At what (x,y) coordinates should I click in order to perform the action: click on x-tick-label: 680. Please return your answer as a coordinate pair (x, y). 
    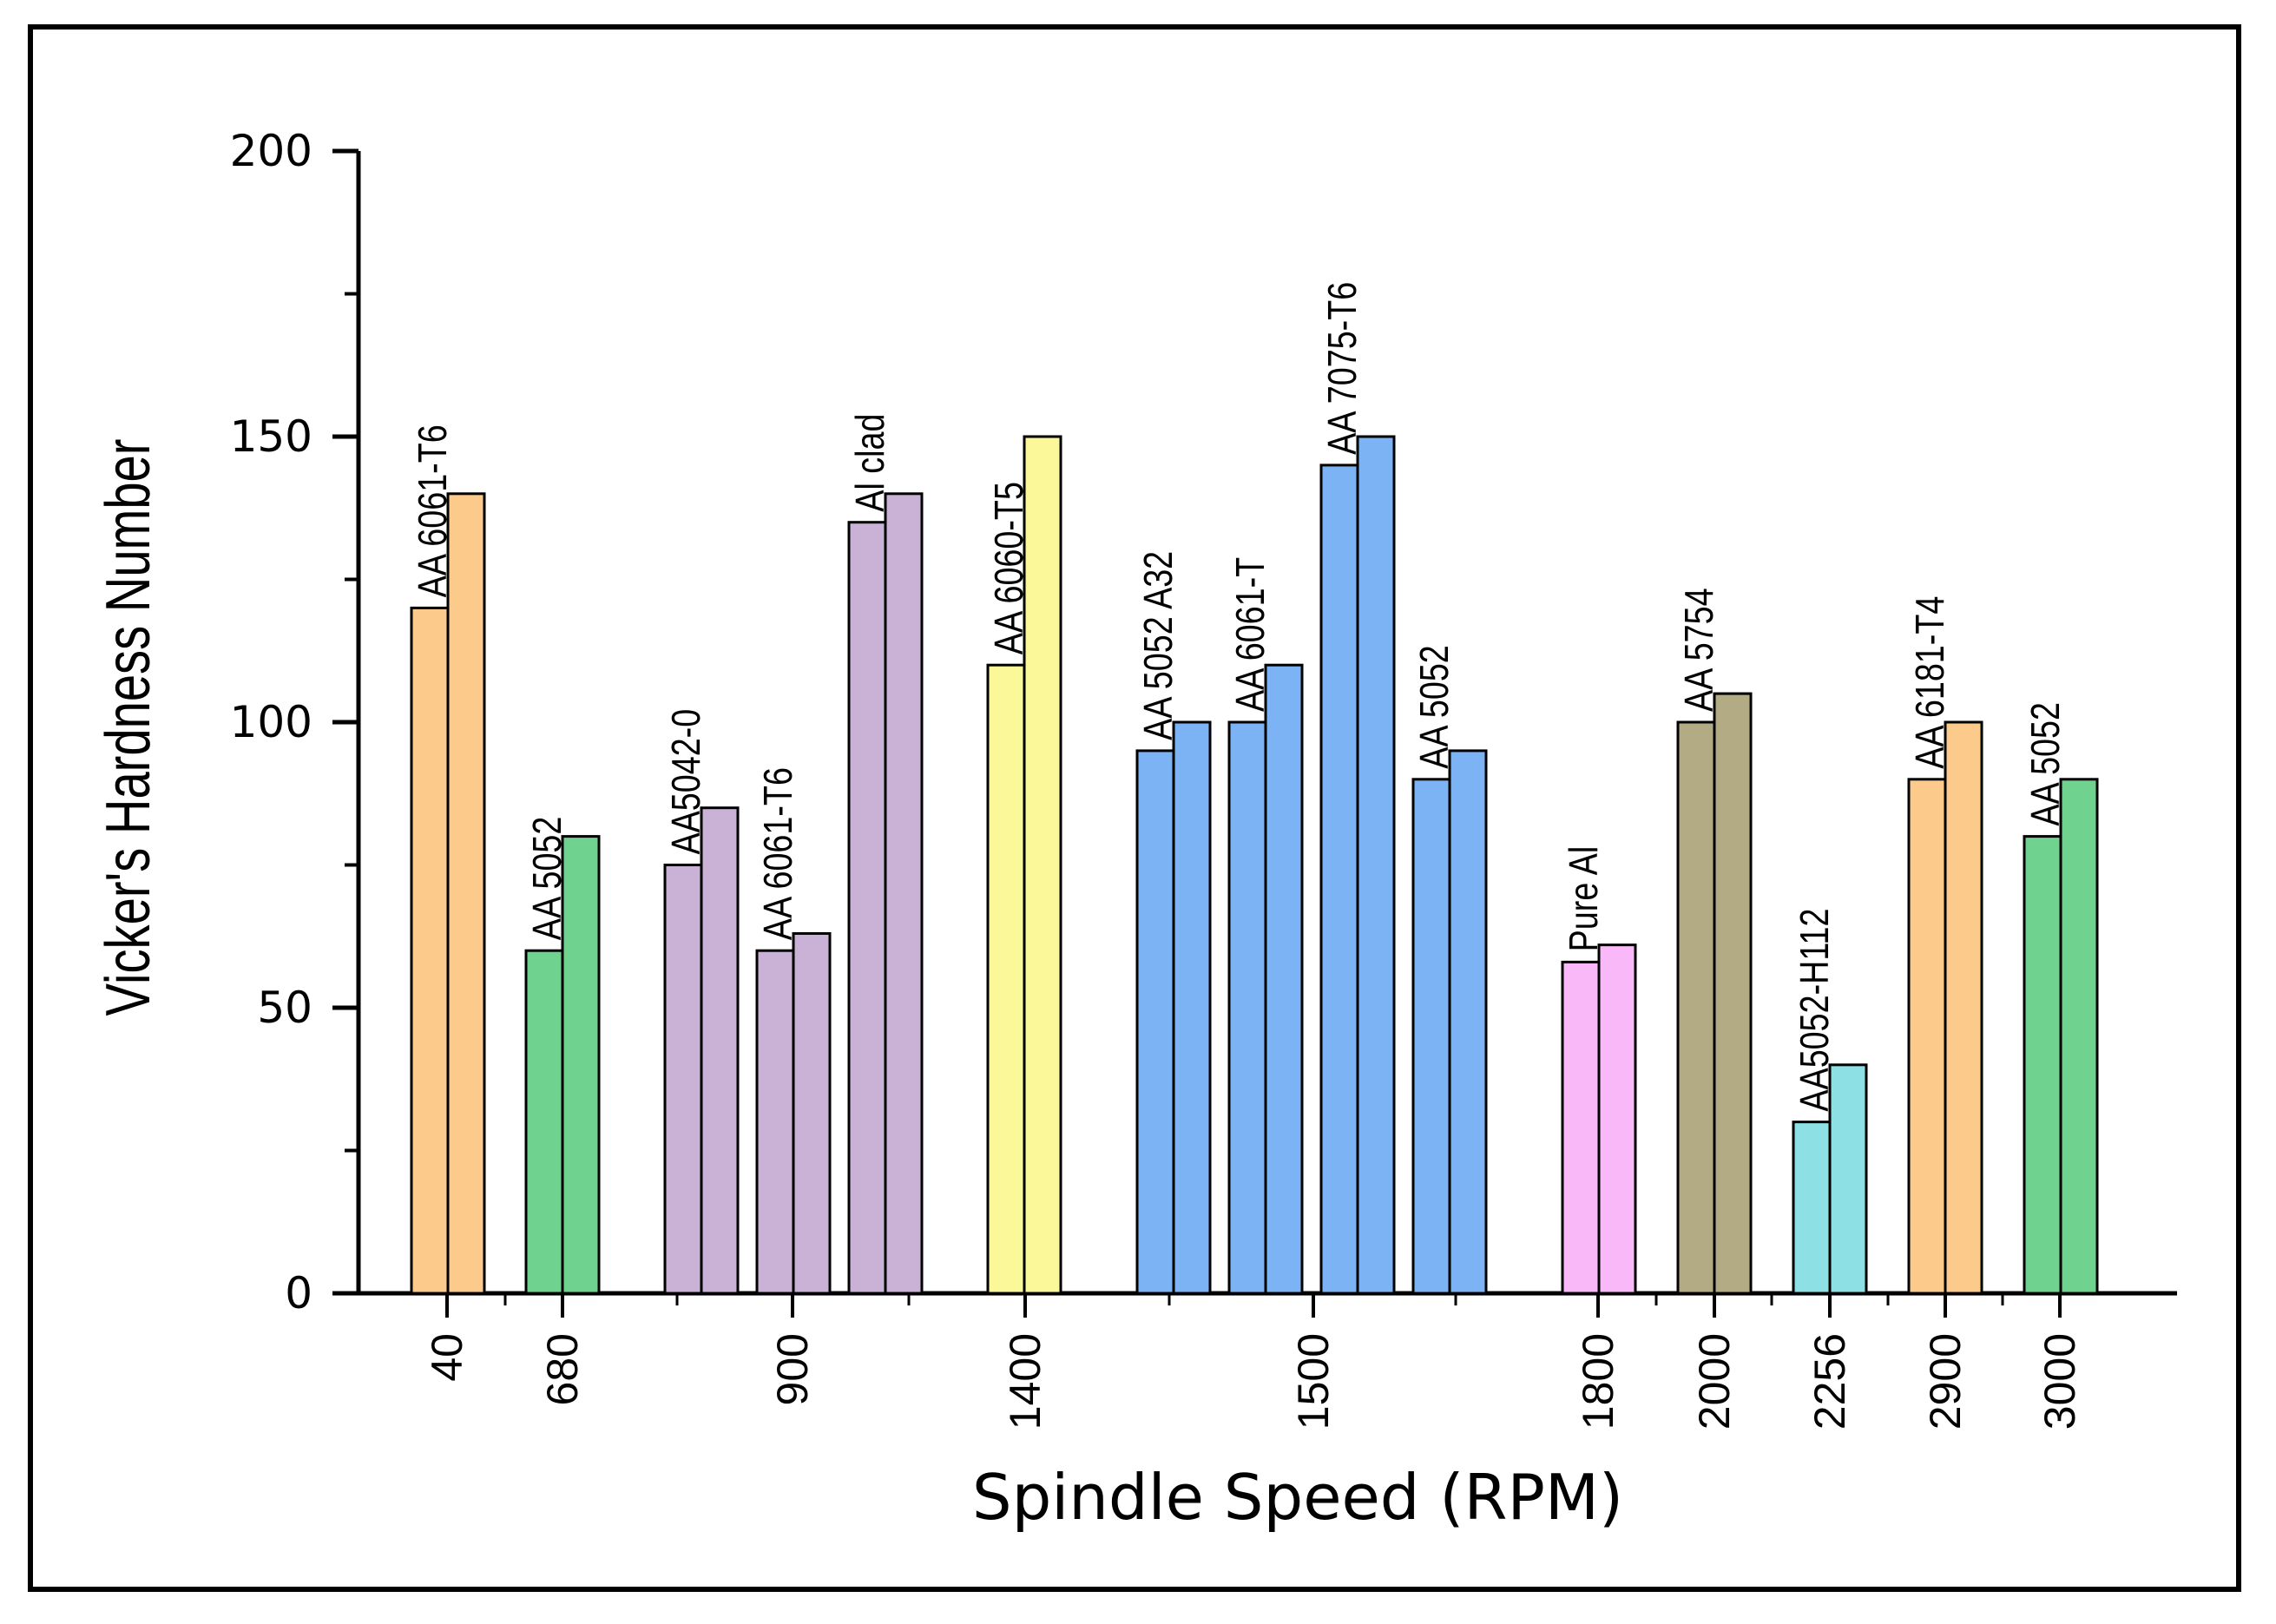
    Looking at the image, I should click on (562, 1369).